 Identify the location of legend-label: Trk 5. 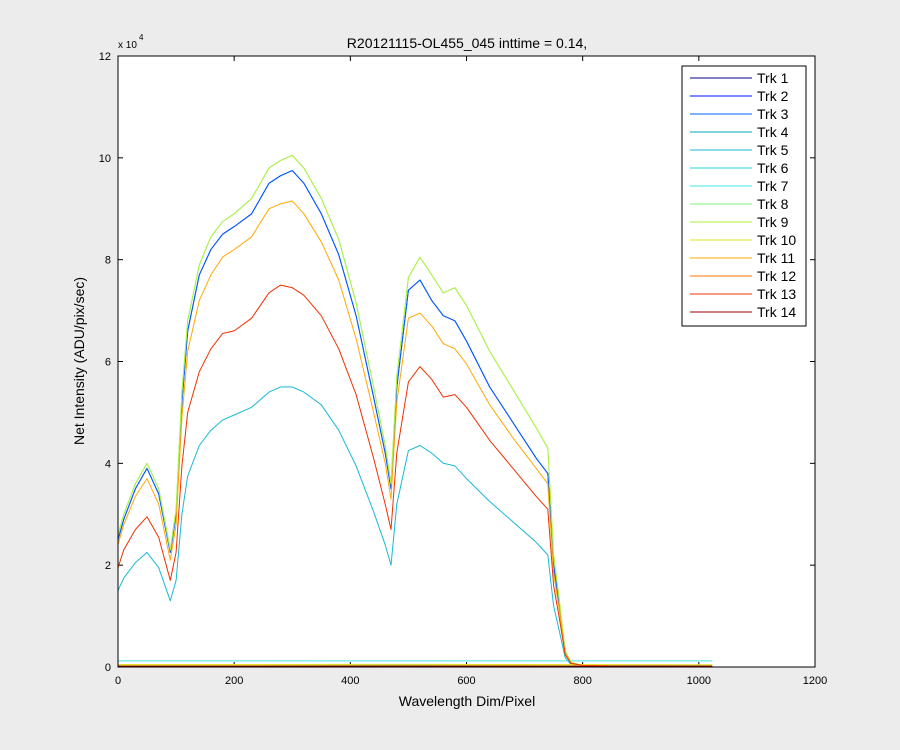
(773, 150).